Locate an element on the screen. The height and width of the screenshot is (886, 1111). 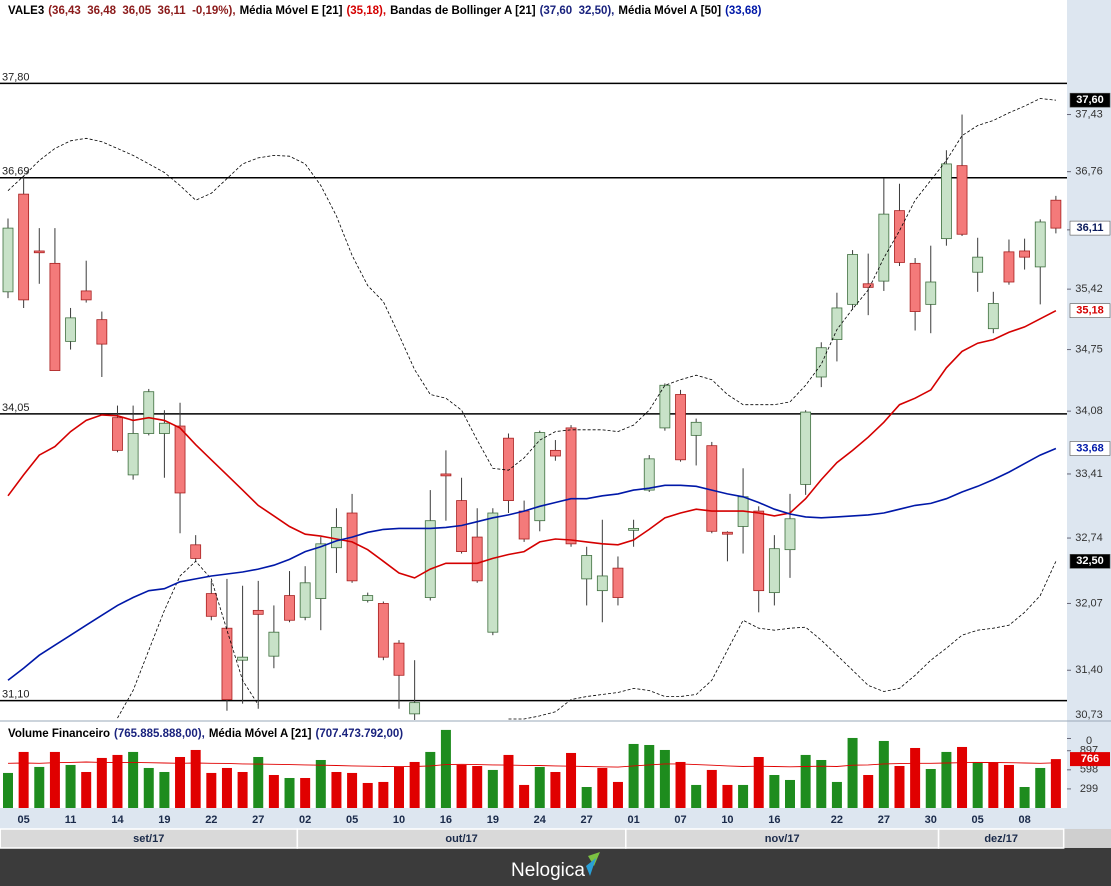
y-tick-label: 30,73 is located at coordinates (1089, 715).